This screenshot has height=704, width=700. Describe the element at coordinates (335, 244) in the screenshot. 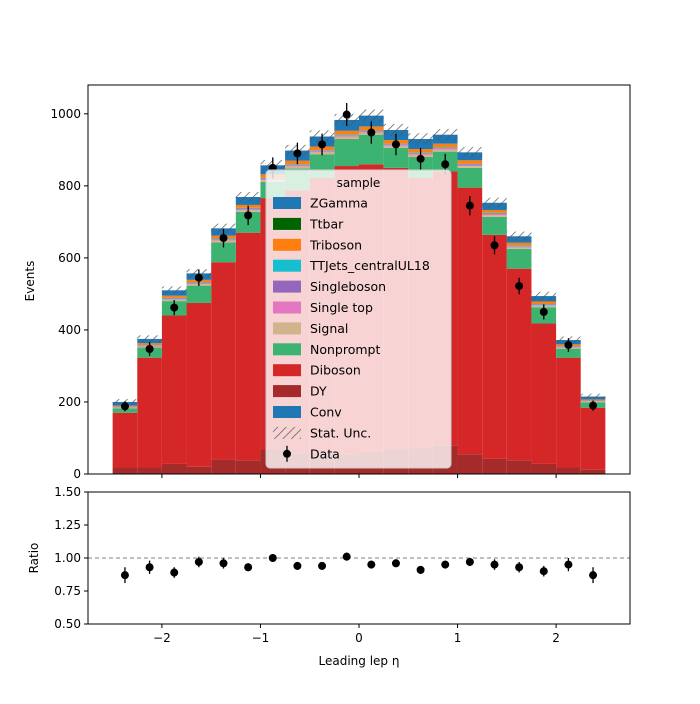

I see `legend-label: Triboson` at that location.